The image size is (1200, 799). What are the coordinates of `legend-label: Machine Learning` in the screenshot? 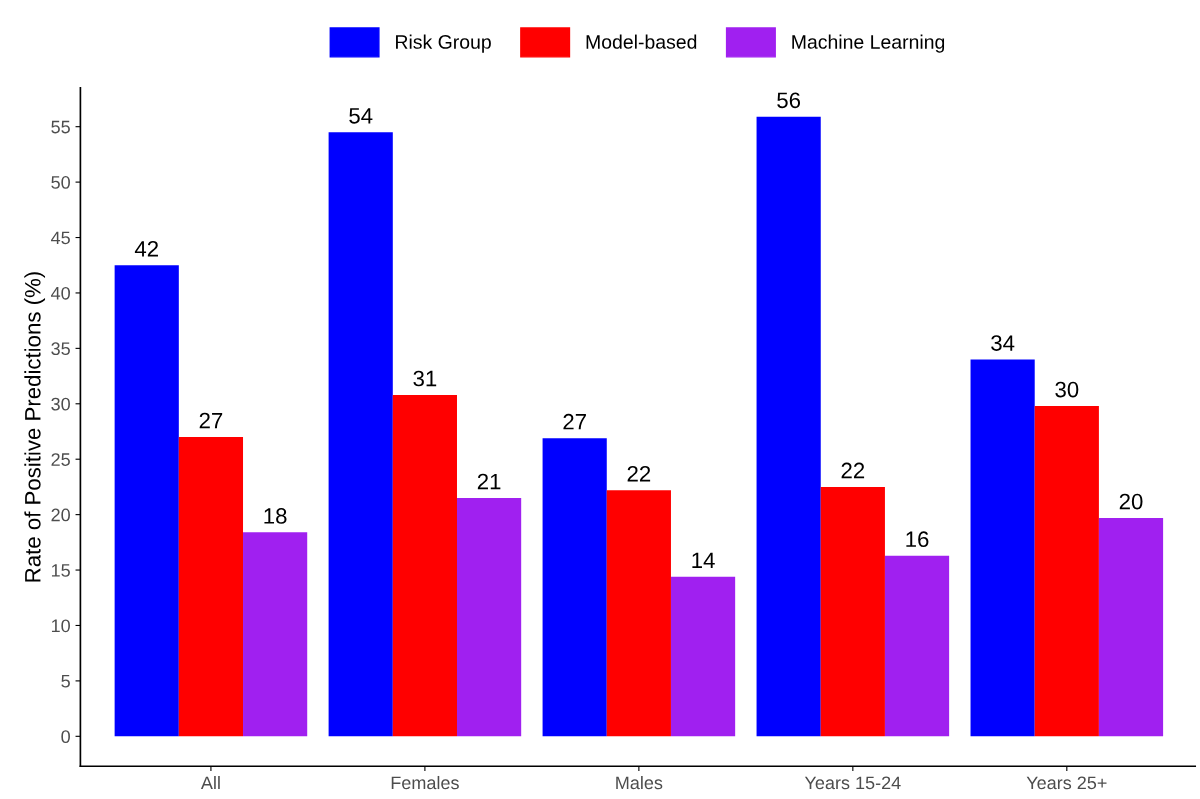 It's located at (868, 43).